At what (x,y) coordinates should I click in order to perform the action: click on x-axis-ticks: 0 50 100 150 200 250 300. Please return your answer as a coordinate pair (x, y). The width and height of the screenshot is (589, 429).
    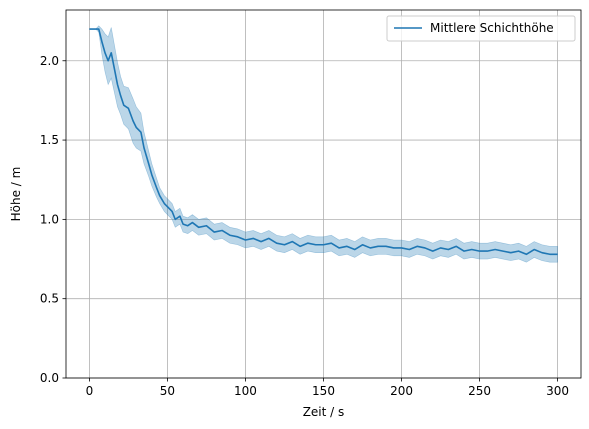
    Looking at the image, I should click on (327, 388).